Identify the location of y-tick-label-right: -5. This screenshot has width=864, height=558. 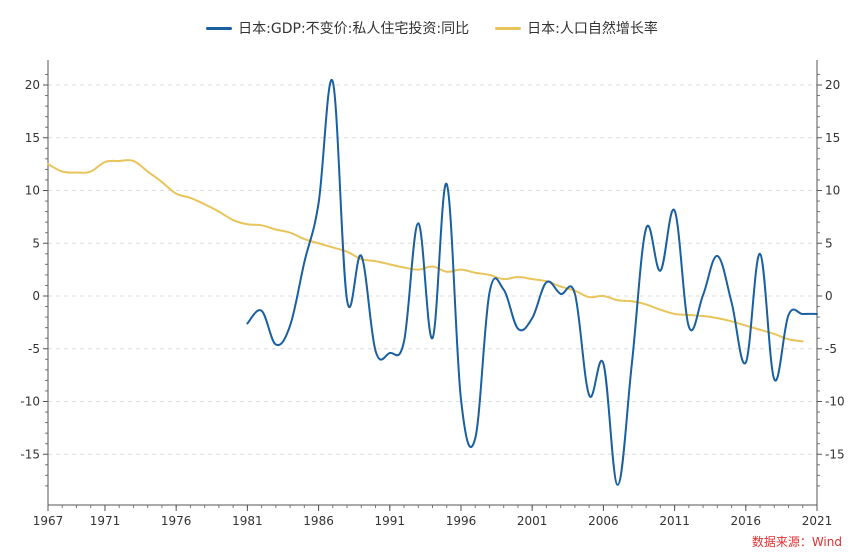
(831, 349).